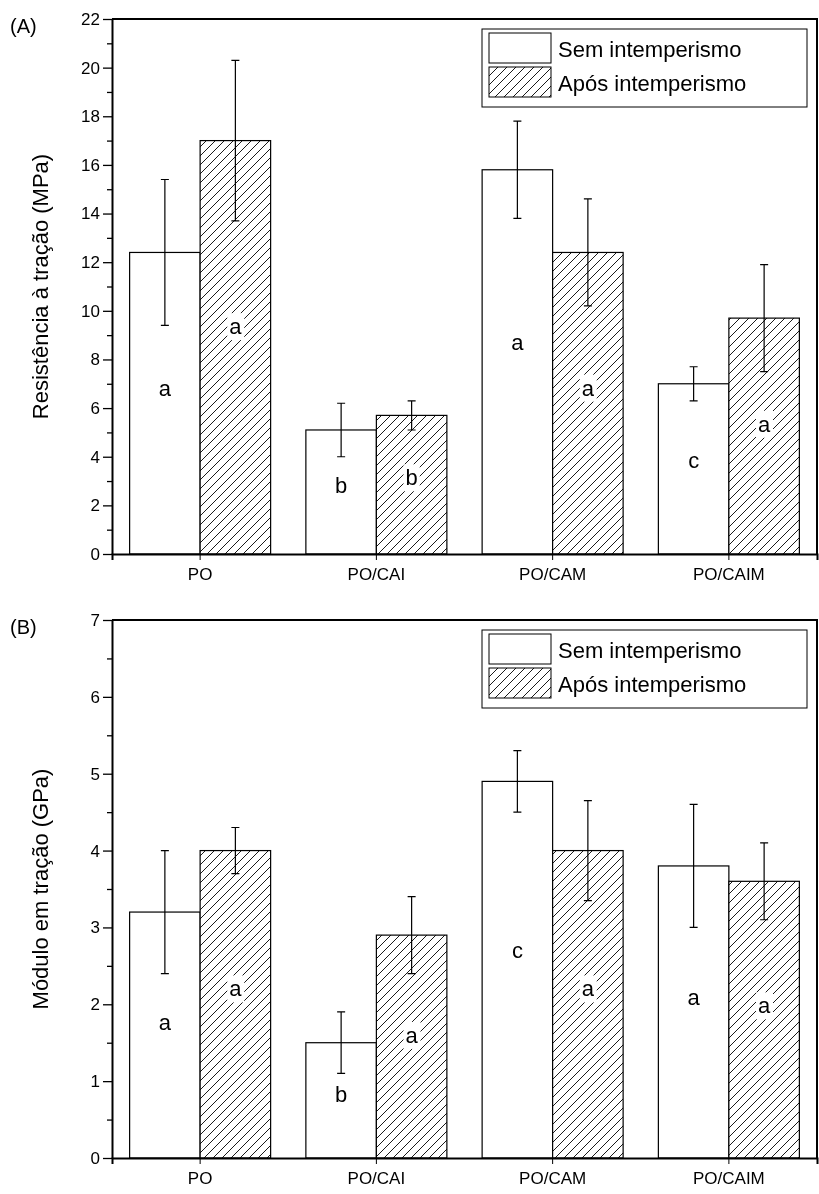 The height and width of the screenshot is (1194, 819). What do you see at coordinates (95, 928) in the screenshot?
I see `y-tick-label: 3` at bounding box center [95, 928].